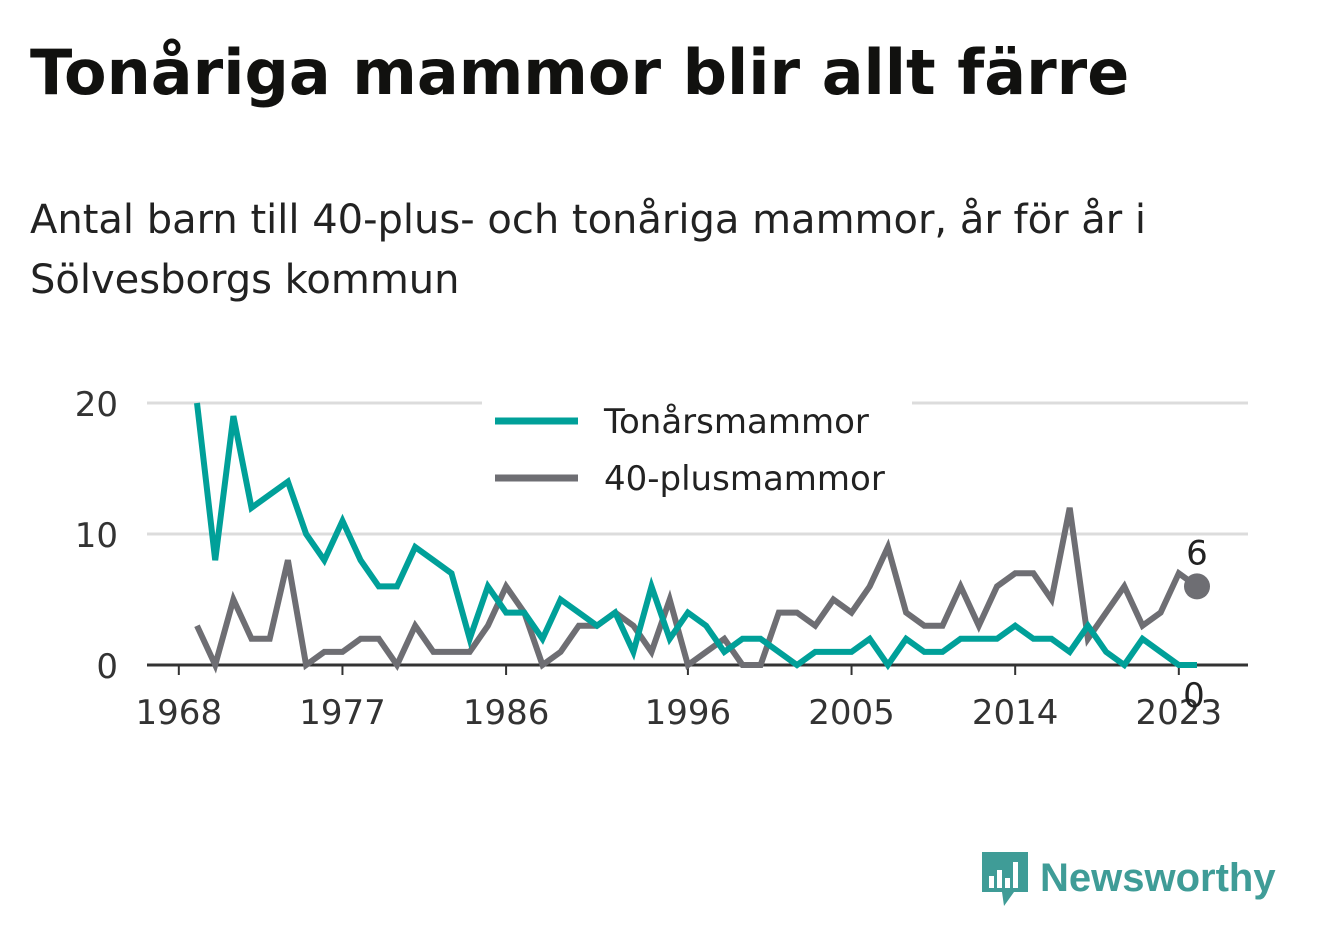 The width and height of the screenshot is (1322, 939). I want to click on y-tick-label: 10, so click(96, 536).